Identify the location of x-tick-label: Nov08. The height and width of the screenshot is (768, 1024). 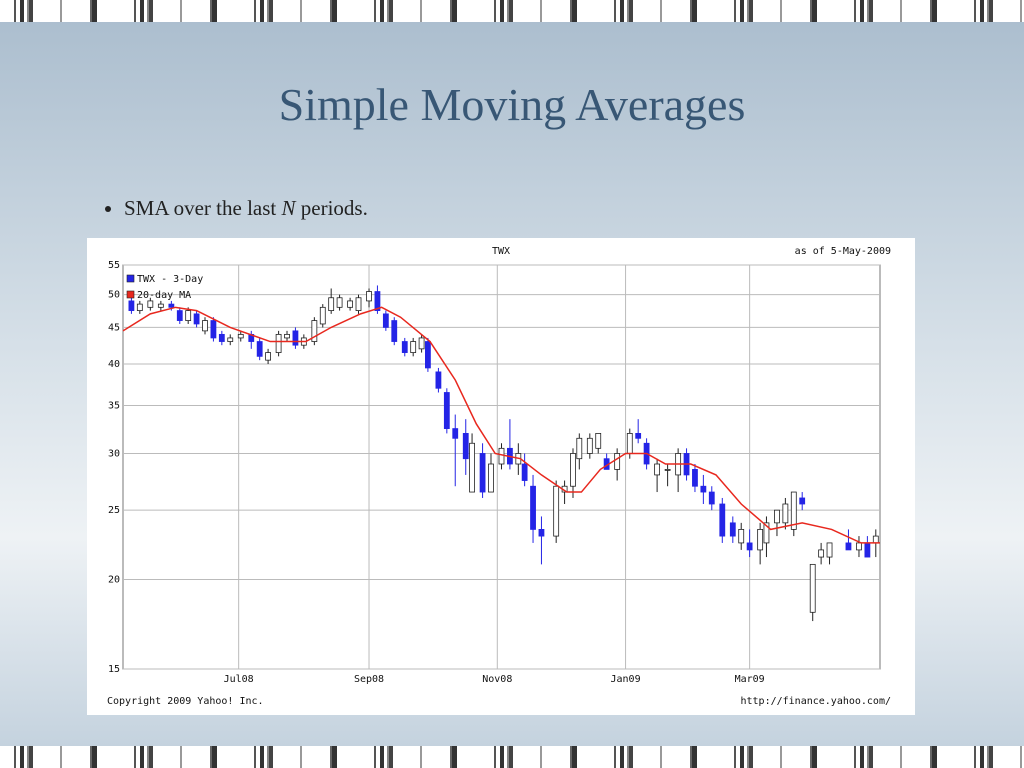
(497, 679).